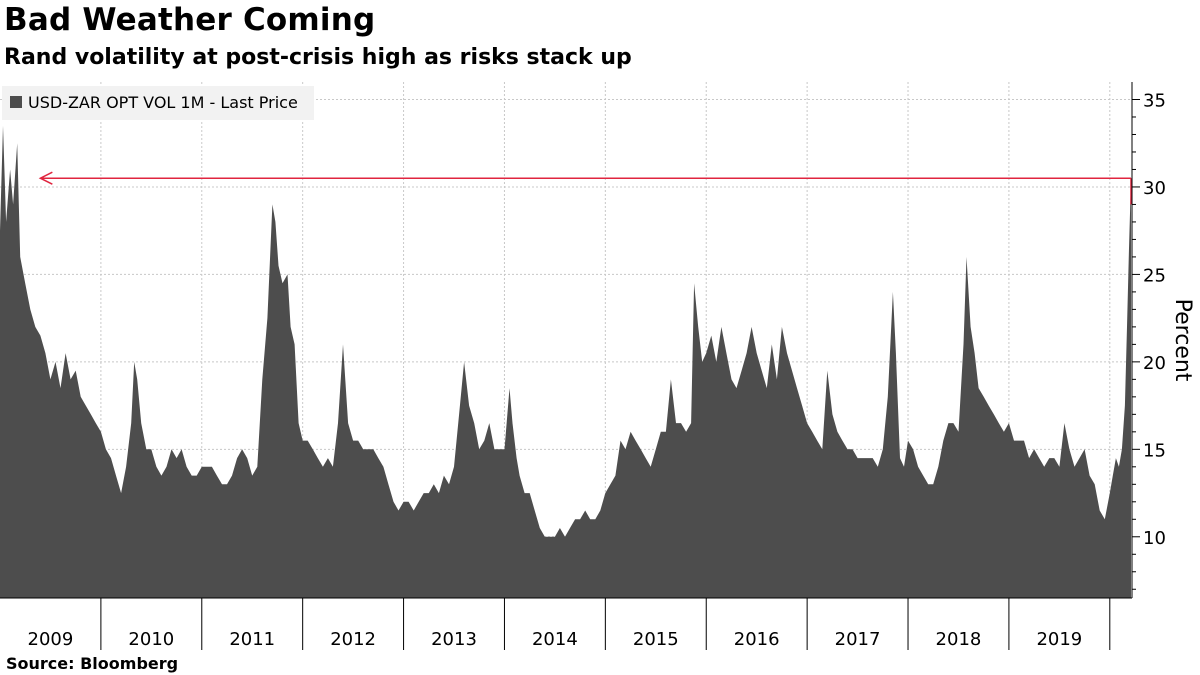 This screenshot has width=1200, height=675. Describe the element at coordinates (454, 639) in the screenshot. I see `x-tick-label: 2013` at that location.